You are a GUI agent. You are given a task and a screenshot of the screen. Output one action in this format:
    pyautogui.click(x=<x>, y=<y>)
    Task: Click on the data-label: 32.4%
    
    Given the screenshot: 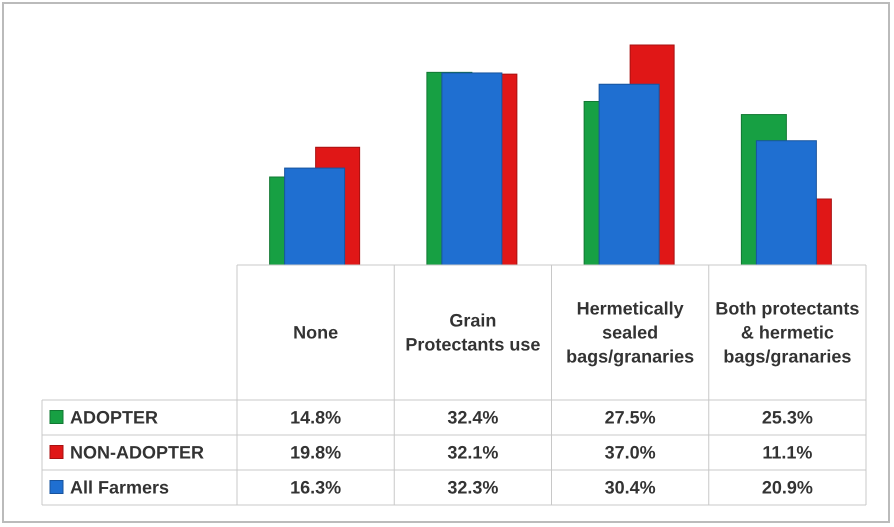 What is the action you would take?
    pyautogui.click(x=472, y=418)
    